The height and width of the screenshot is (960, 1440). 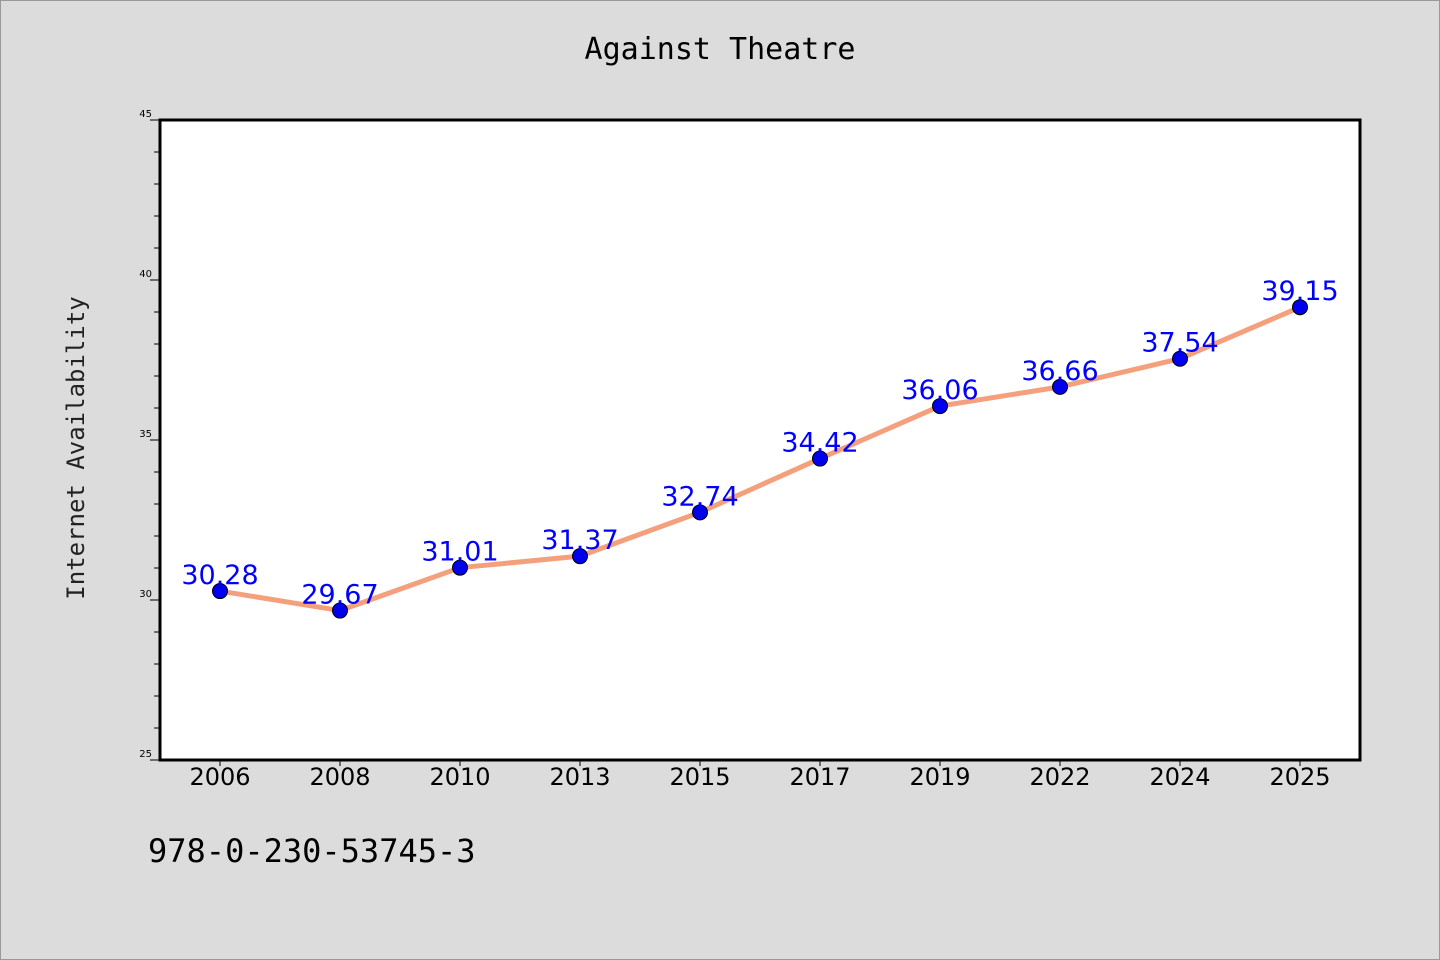 I want to click on data-label: 31.37, so click(x=579, y=540).